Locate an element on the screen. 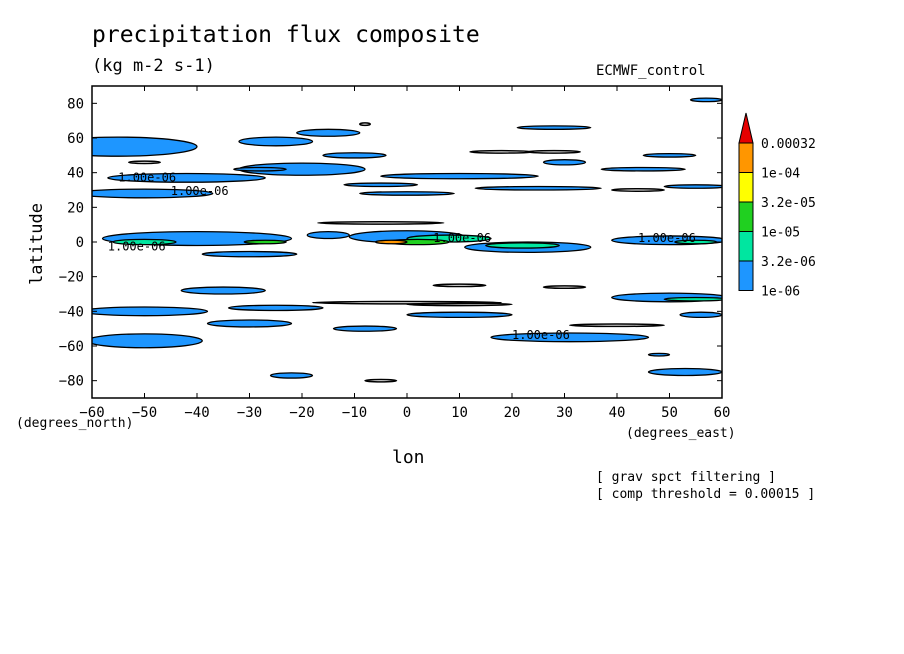  x-axis-label: lon is located at coordinates (408, 457).